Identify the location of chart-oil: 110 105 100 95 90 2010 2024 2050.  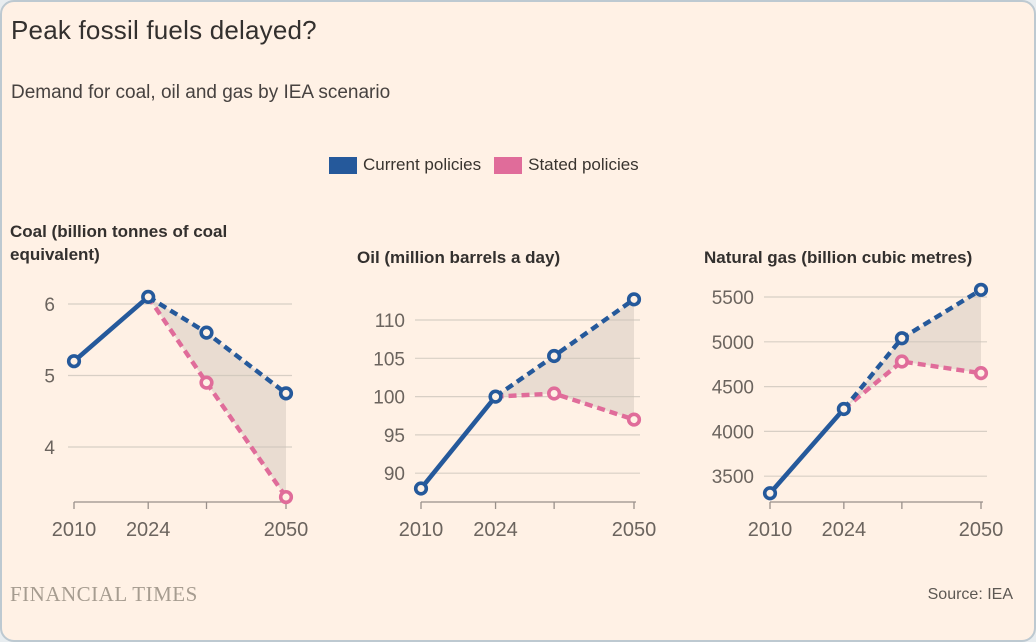
(515, 416).